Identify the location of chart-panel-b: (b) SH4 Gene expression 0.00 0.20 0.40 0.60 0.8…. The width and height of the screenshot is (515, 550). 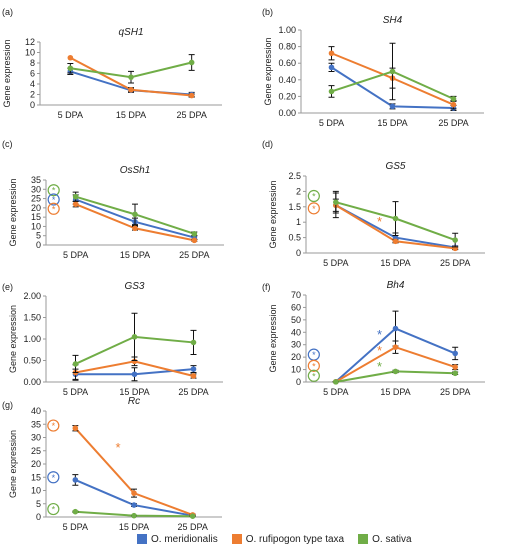
(373, 67).